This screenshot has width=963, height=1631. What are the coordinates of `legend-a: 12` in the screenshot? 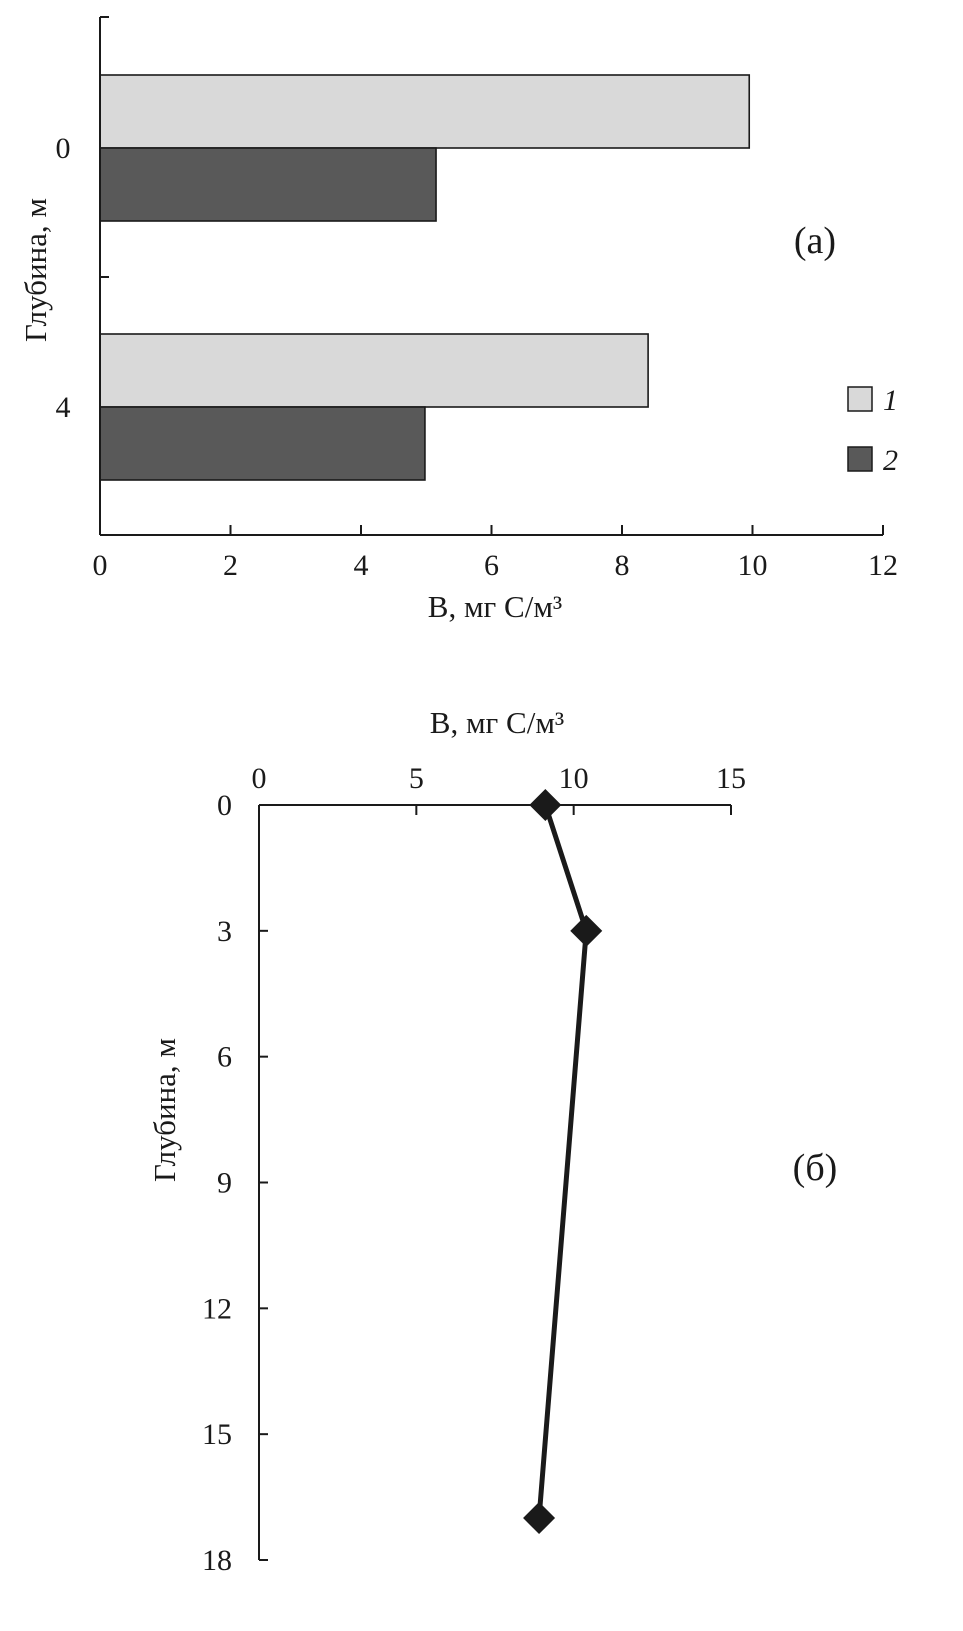 It's located at (872, 430).